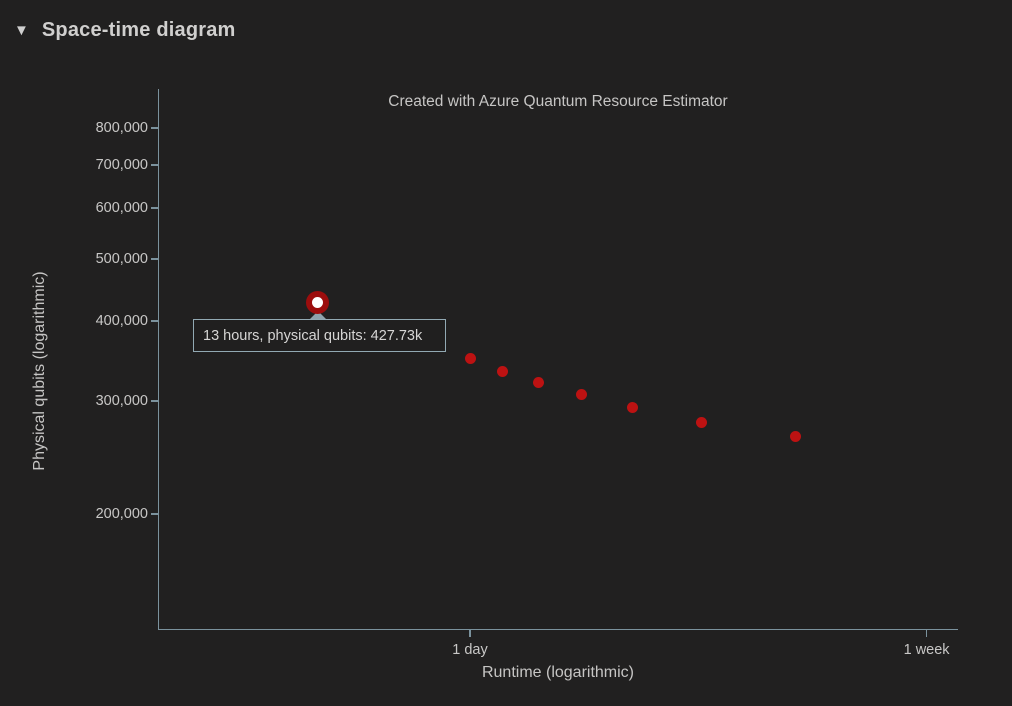 Image resolution: width=1012 pixels, height=706 pixels. Describe the element at coordinates (121, 128) in the screenshot. I see `y-tick-label: 800,000` at that location.